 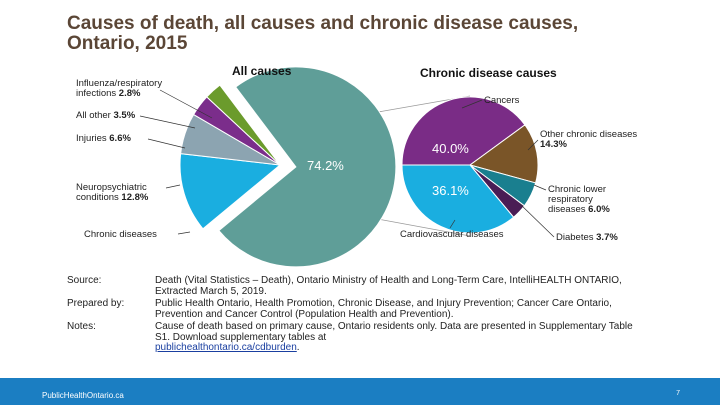 What do you see at coordinates (452, 234) in the screenshot?
I see `slice-name: Cardiovascular diseases` at bounding box center [452, 234].